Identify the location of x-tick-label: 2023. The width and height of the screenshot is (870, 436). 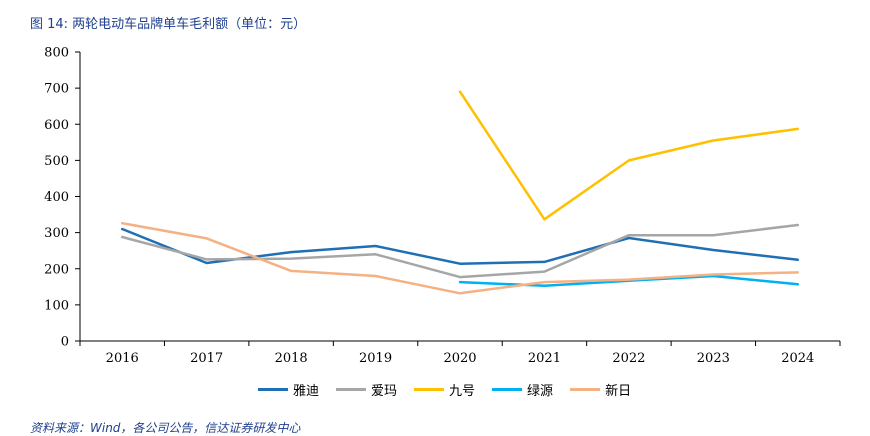
(713, 358).